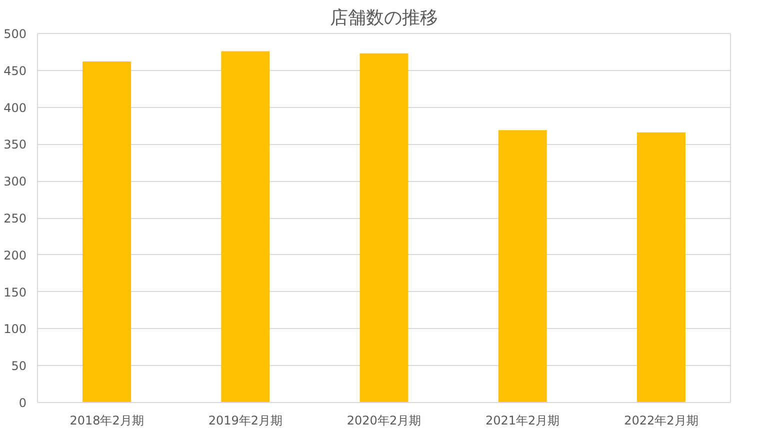 This screenshot has height=436, width=764. What do you see at coordinates (245, 421) in the screenshot?
I see `x-tick-label: 2019年2月期` at bounding box center [245, 421].